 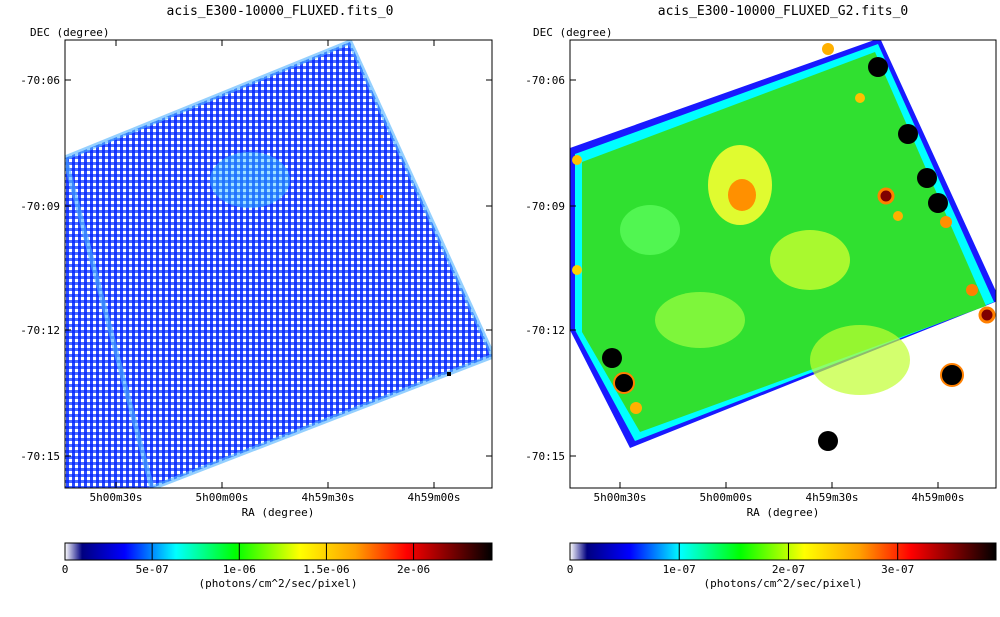 What do you see at coordinates (897, 569) in the screenshot?
I see `colorbar-tick-label: 3e-07` at bounding box center [897, 569].